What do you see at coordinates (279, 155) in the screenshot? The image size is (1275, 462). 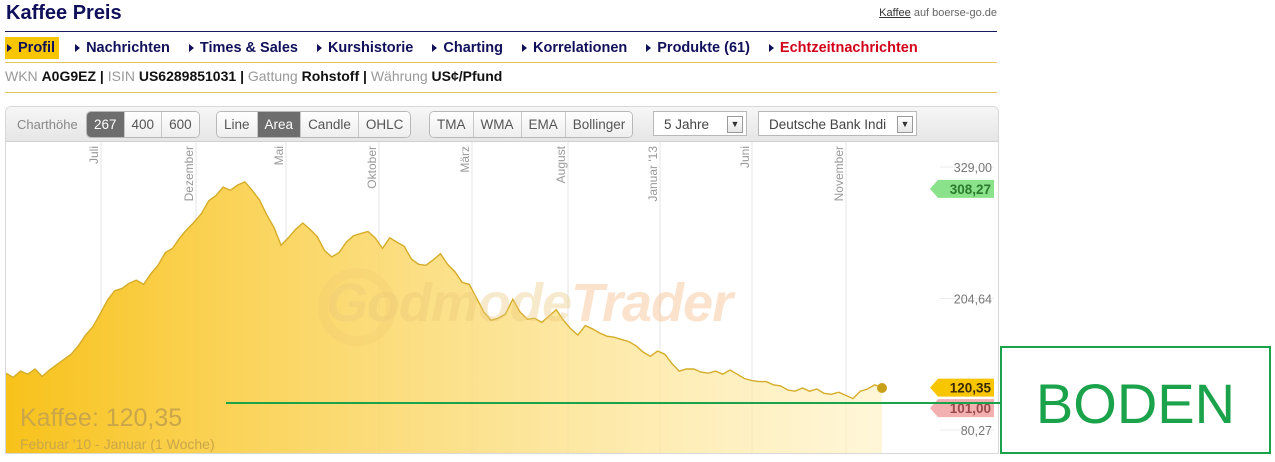 I see `x-tick-label: Mai` at bounding box center [279, 155].